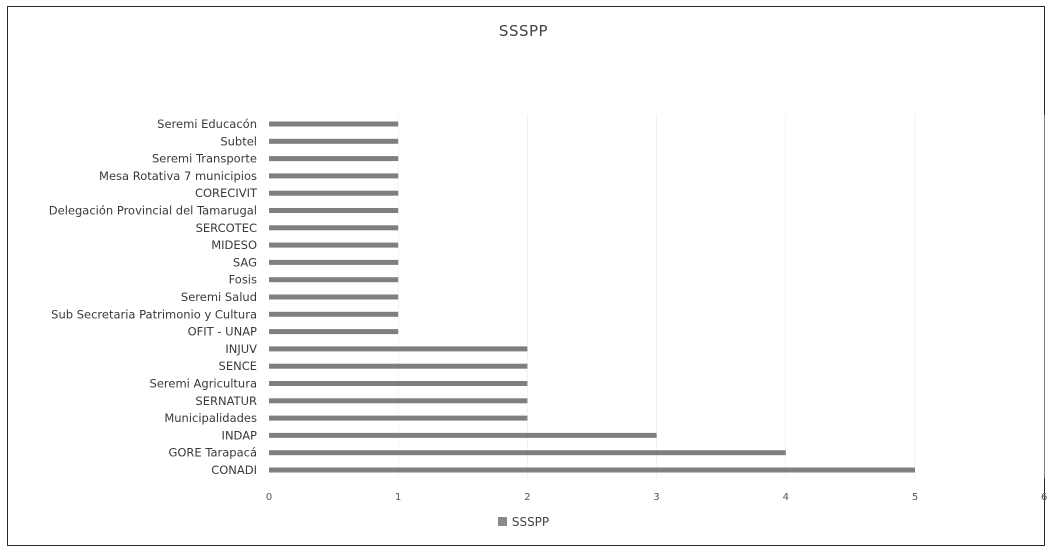 This screenshot has height=548, width=1047. I want to click on x-tick-label: 0, so click(269, 497).